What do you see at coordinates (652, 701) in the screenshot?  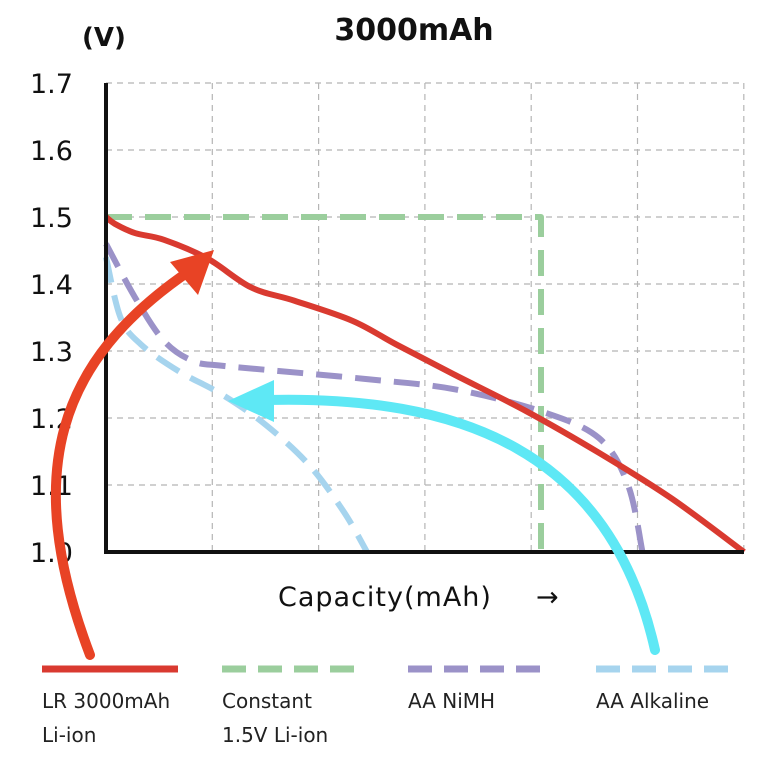 I see `legend-label: AA Alkaline` at bounding box center [652, 701].